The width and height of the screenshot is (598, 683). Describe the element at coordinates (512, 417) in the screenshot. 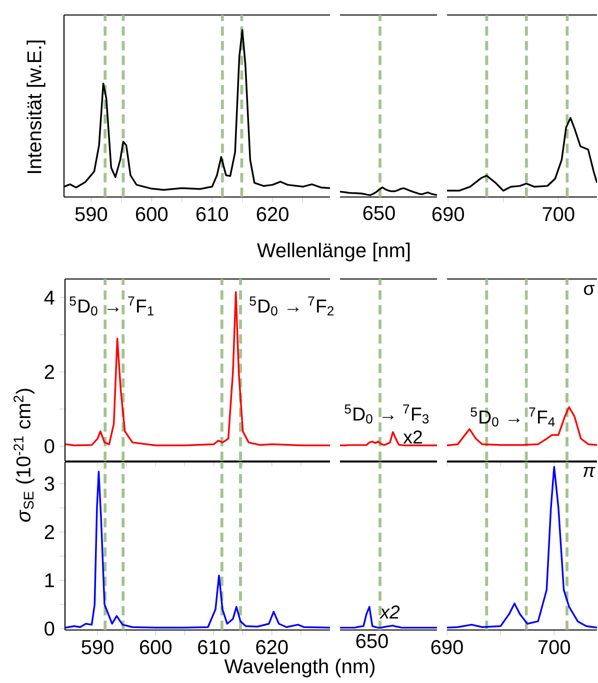

I see `annotation: $^{5}$D$_{0}$ → $^{7}$F$_{4}$` at that location.